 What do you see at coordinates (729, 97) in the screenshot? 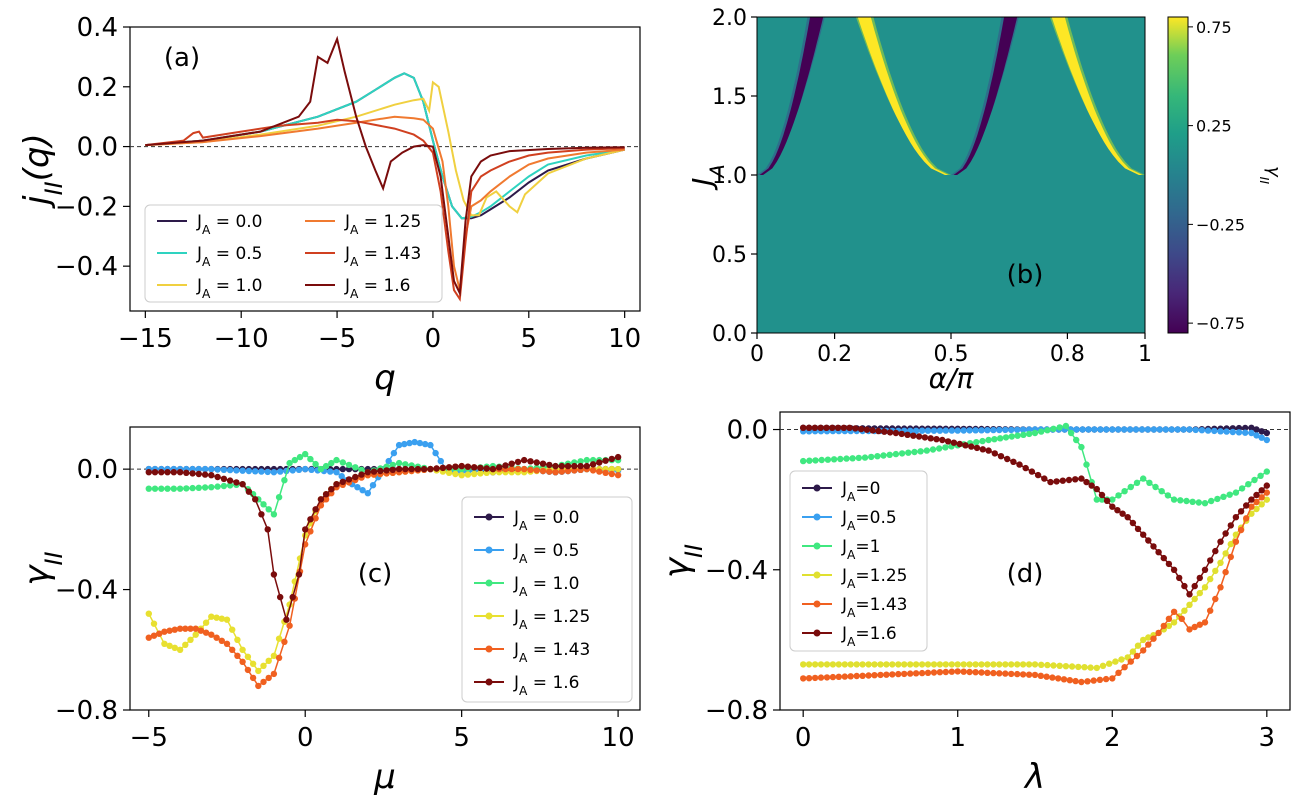
I see `y-tick-label: 1.5` at bounding box center [729, 97].